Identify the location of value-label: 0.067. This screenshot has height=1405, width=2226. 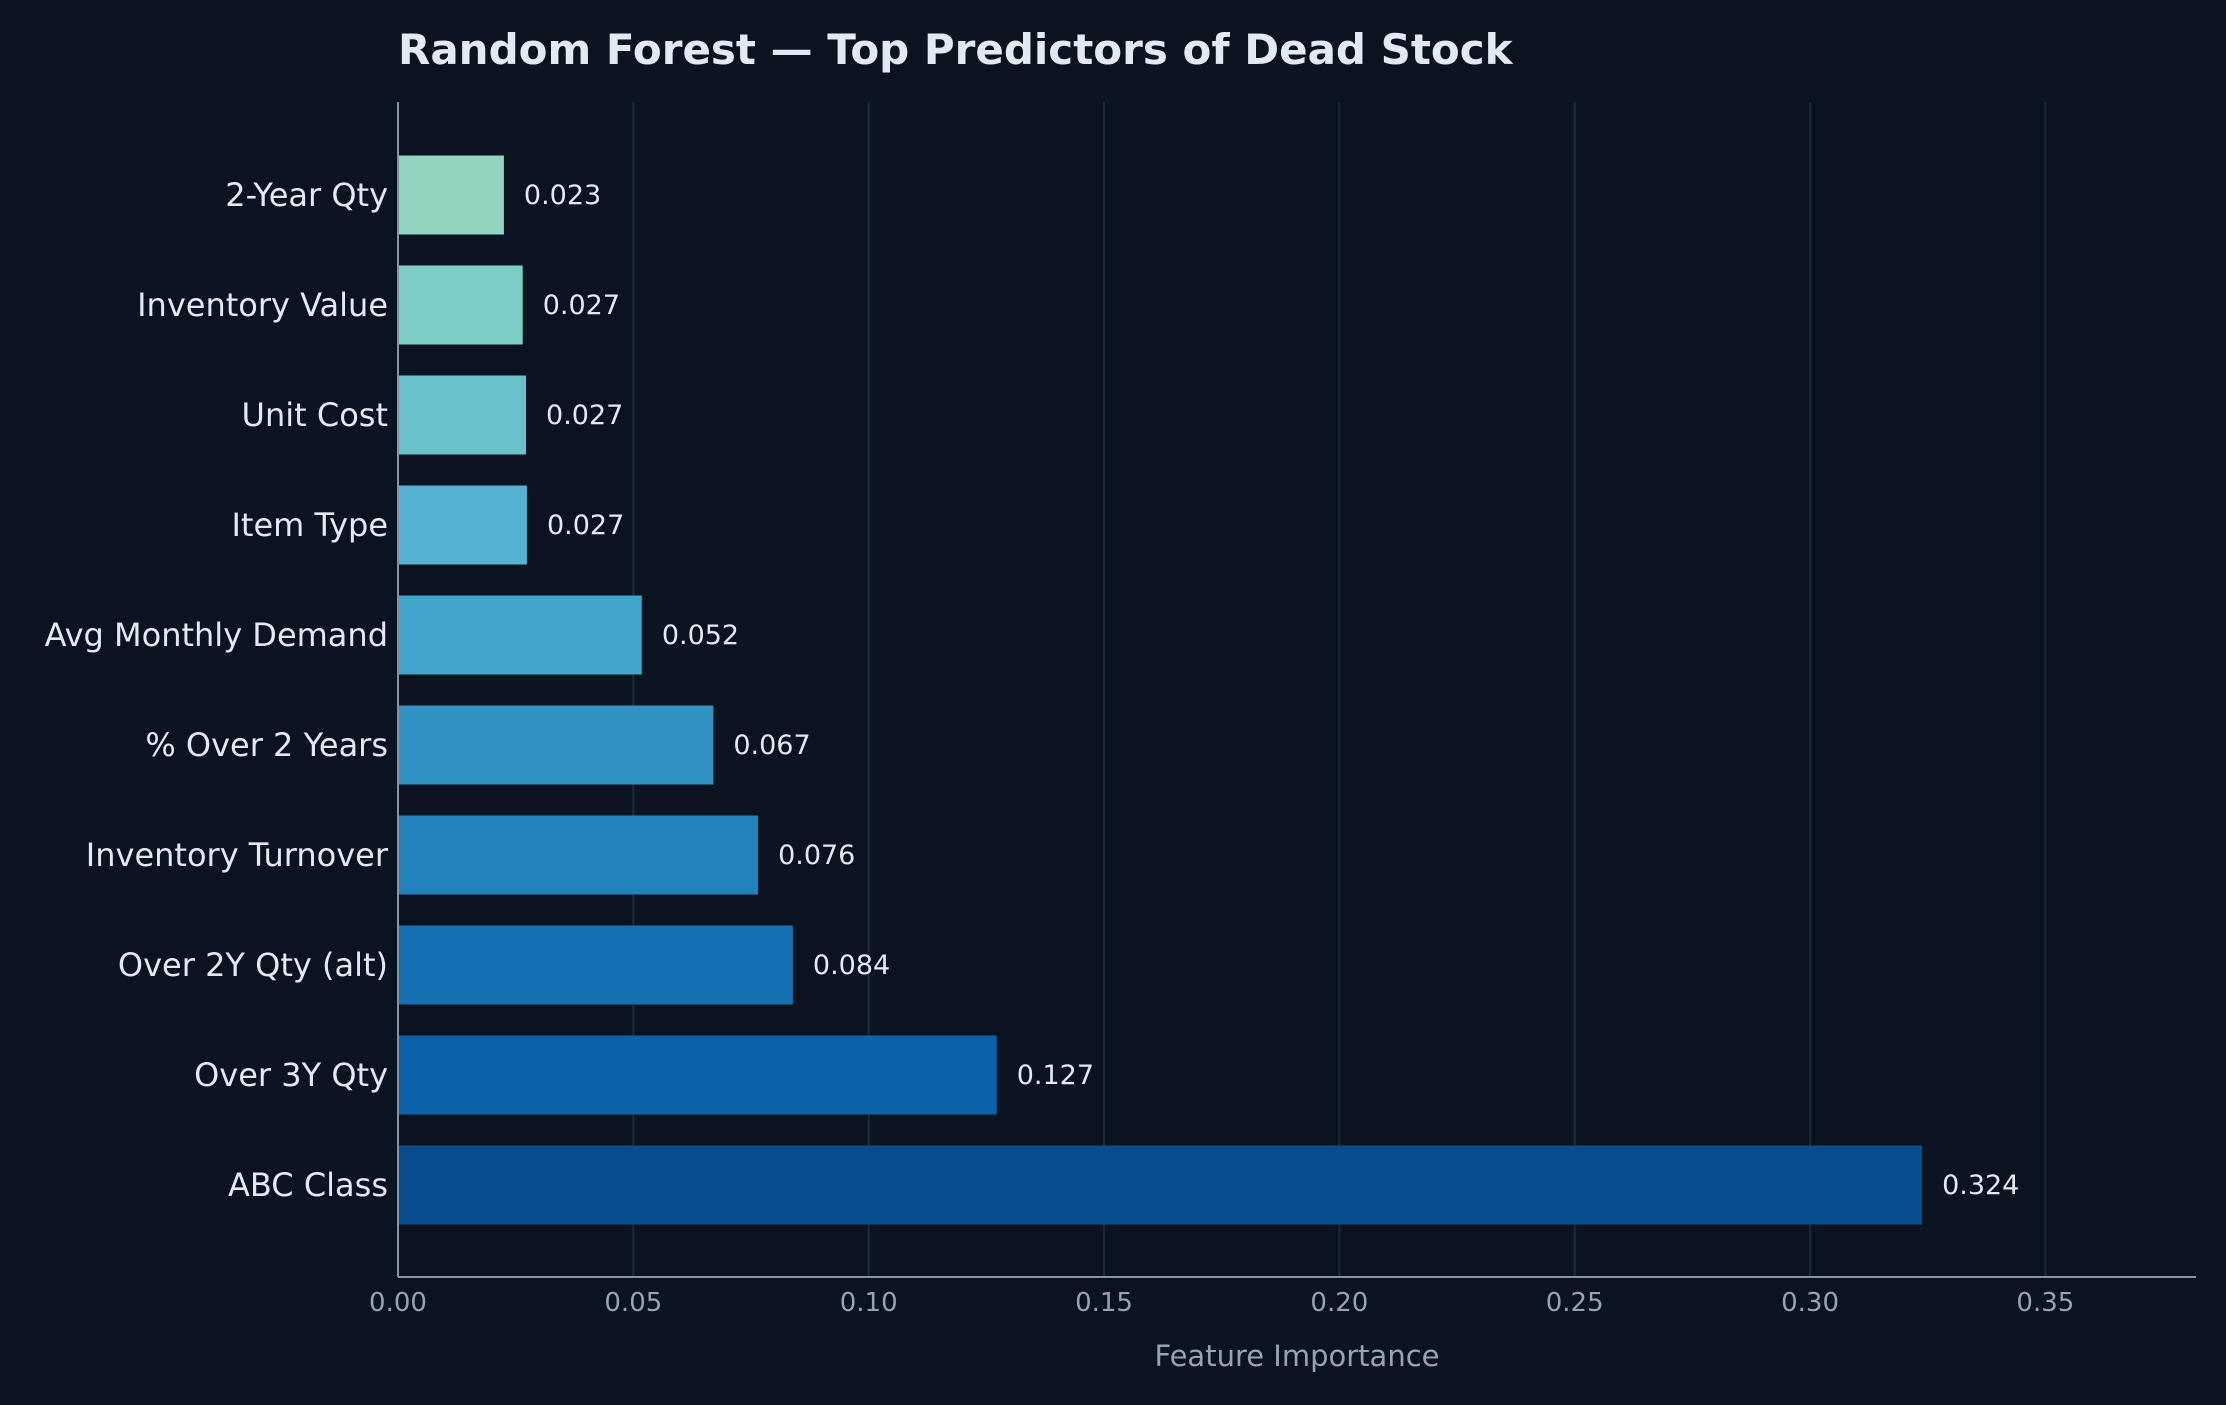
(771, 745).